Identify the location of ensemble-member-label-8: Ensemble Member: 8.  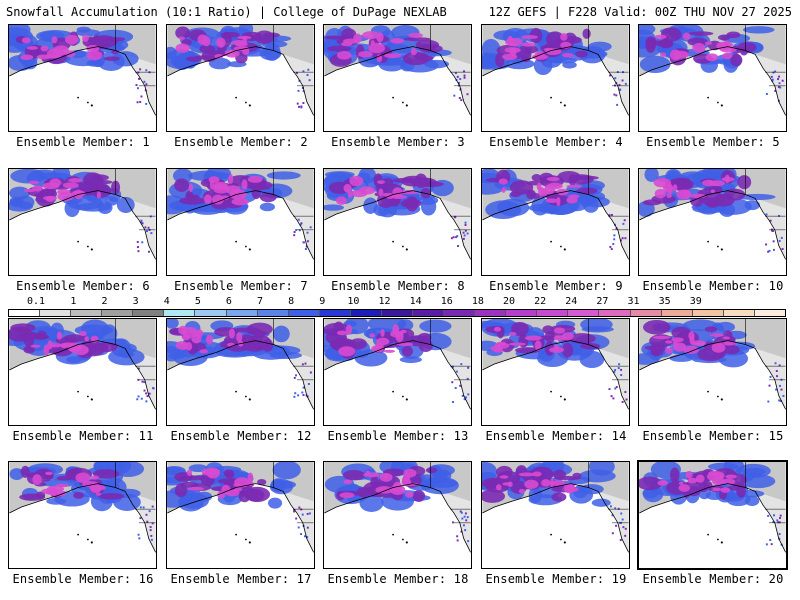
(398, 286).